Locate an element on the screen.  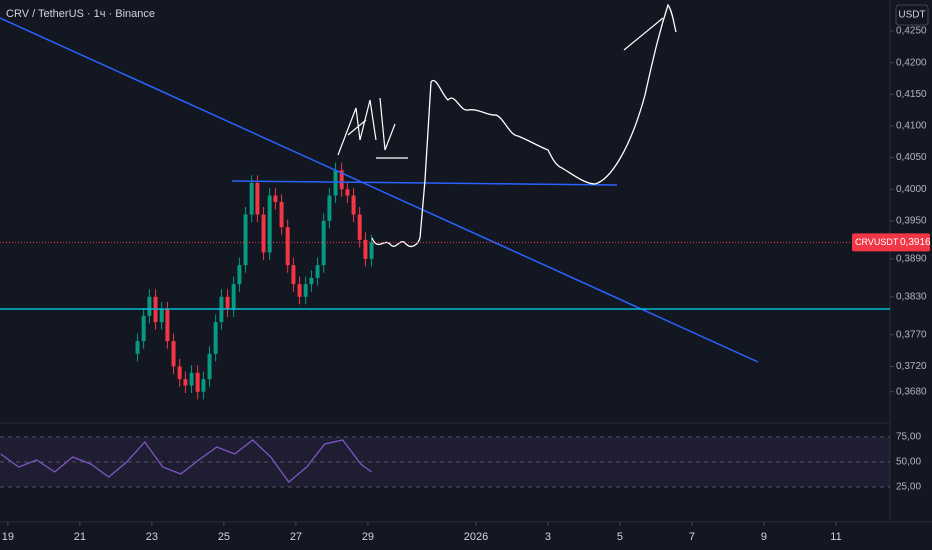
price-tag is located at coordinates (891, 242).